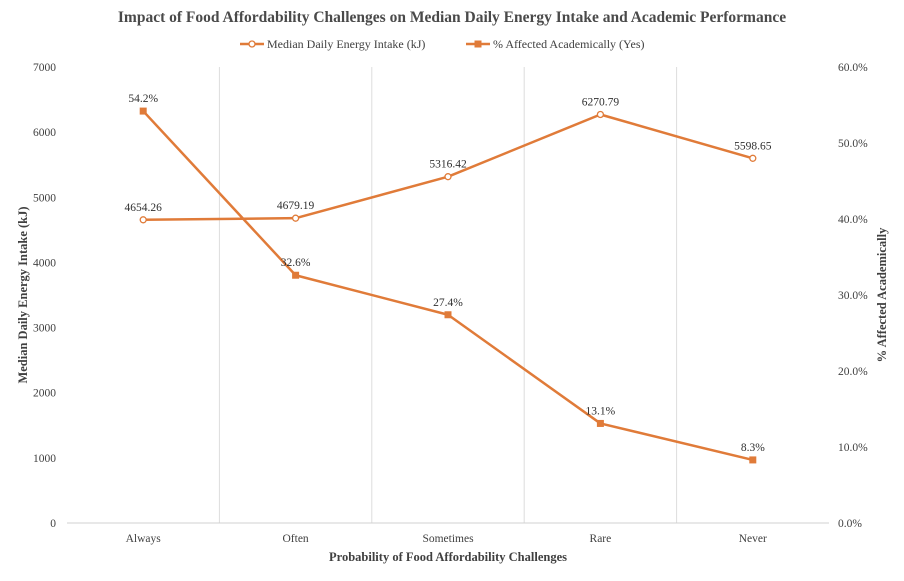 The height and width of the screenshot is (581, 904). Describe the element at coordinates (44, 329) in the screenshot. I see `left-y-tick-label: 3000` at that location.